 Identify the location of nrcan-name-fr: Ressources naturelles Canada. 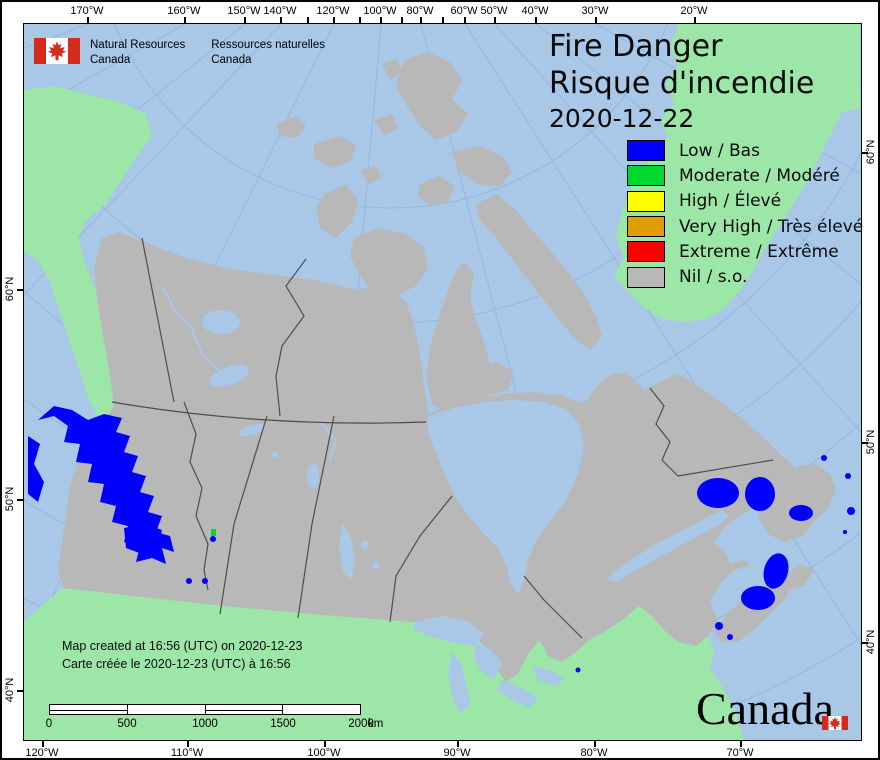
(268, 52).